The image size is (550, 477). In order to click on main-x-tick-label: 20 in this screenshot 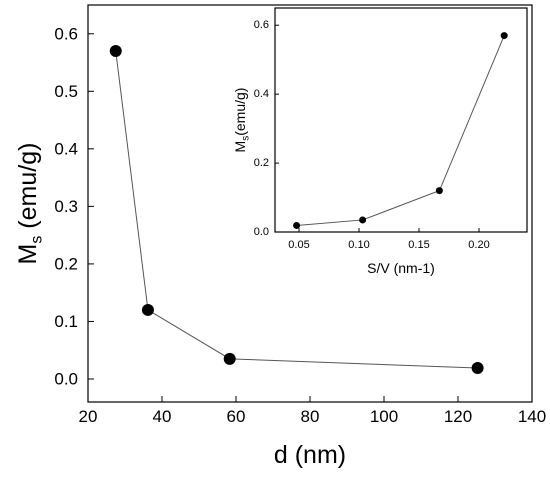, I will do `click(88, 416)`.